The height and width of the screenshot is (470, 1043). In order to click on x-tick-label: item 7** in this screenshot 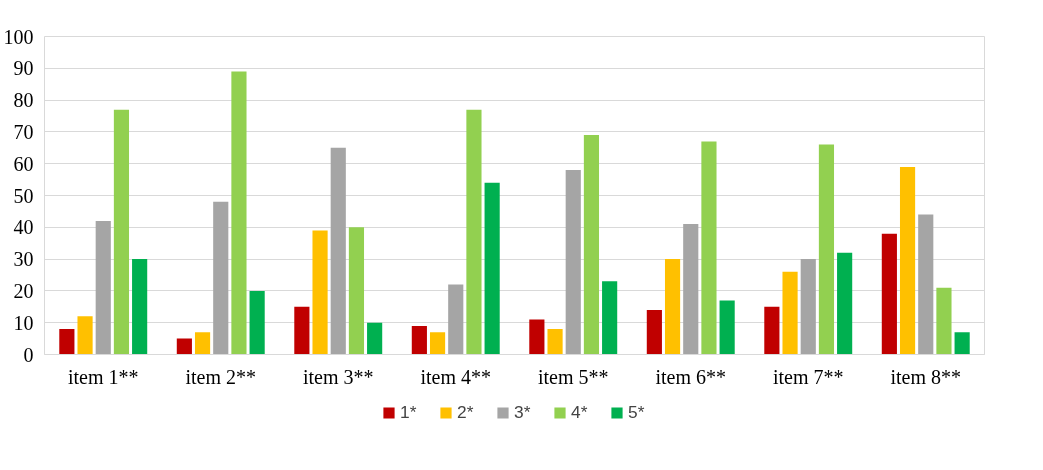, I will do `click(808, 376)`.